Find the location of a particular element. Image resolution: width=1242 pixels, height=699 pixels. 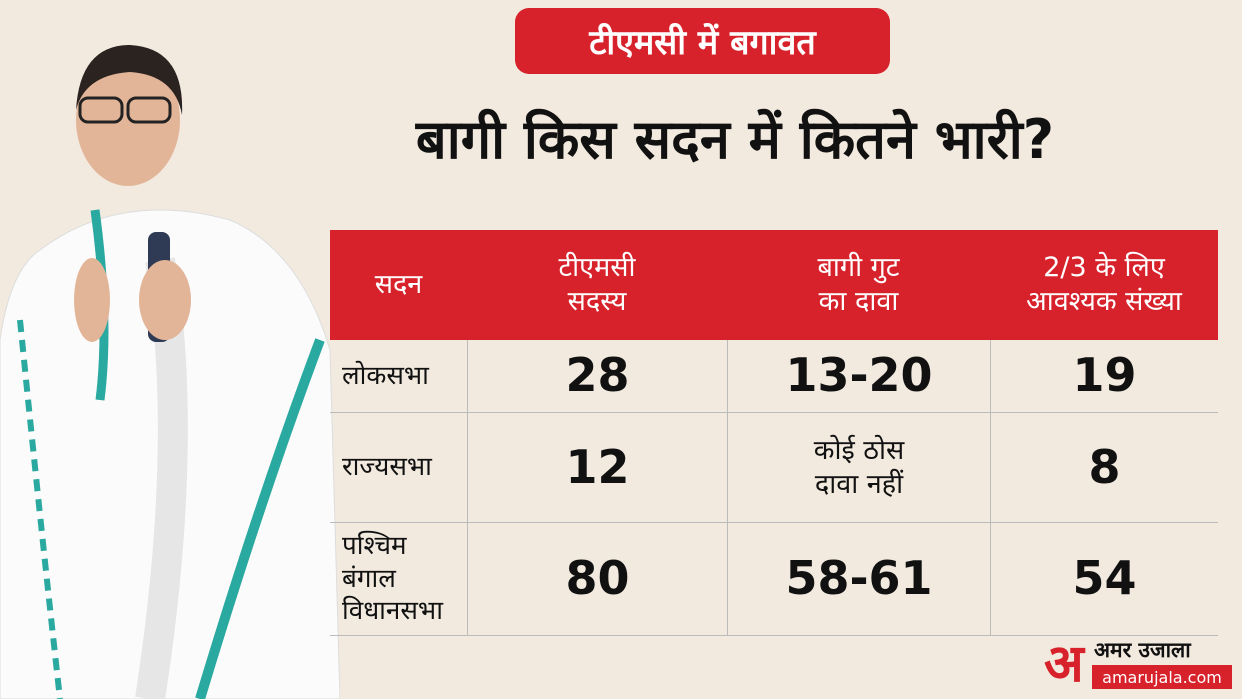

cell-line: 19 is located at coordinates (1104, 375).